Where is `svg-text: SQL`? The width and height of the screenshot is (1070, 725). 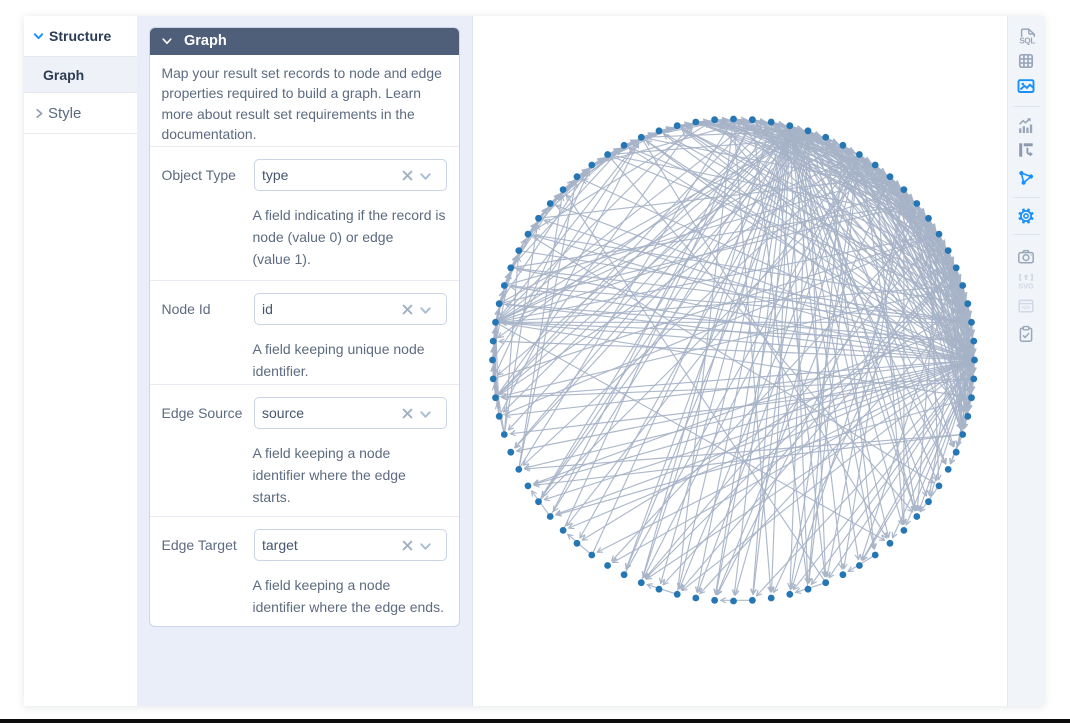 svg-text: SQL is located at coordinates (1027, 40).